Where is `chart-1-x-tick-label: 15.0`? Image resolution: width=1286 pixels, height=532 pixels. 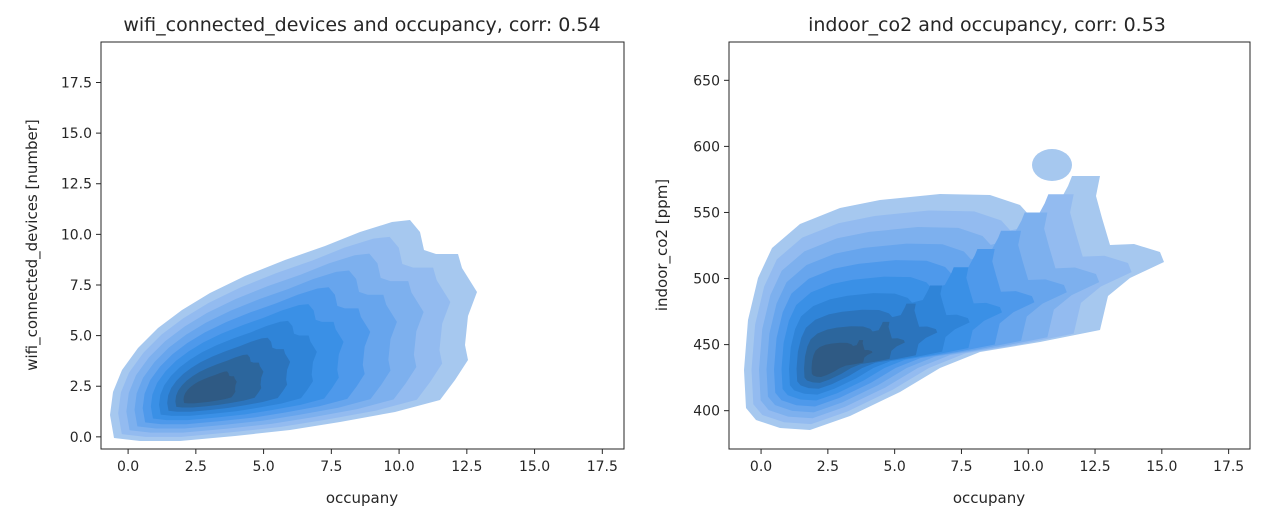
chart-1-x-tick-label: 15.0 is located at coordinates (534, 467).